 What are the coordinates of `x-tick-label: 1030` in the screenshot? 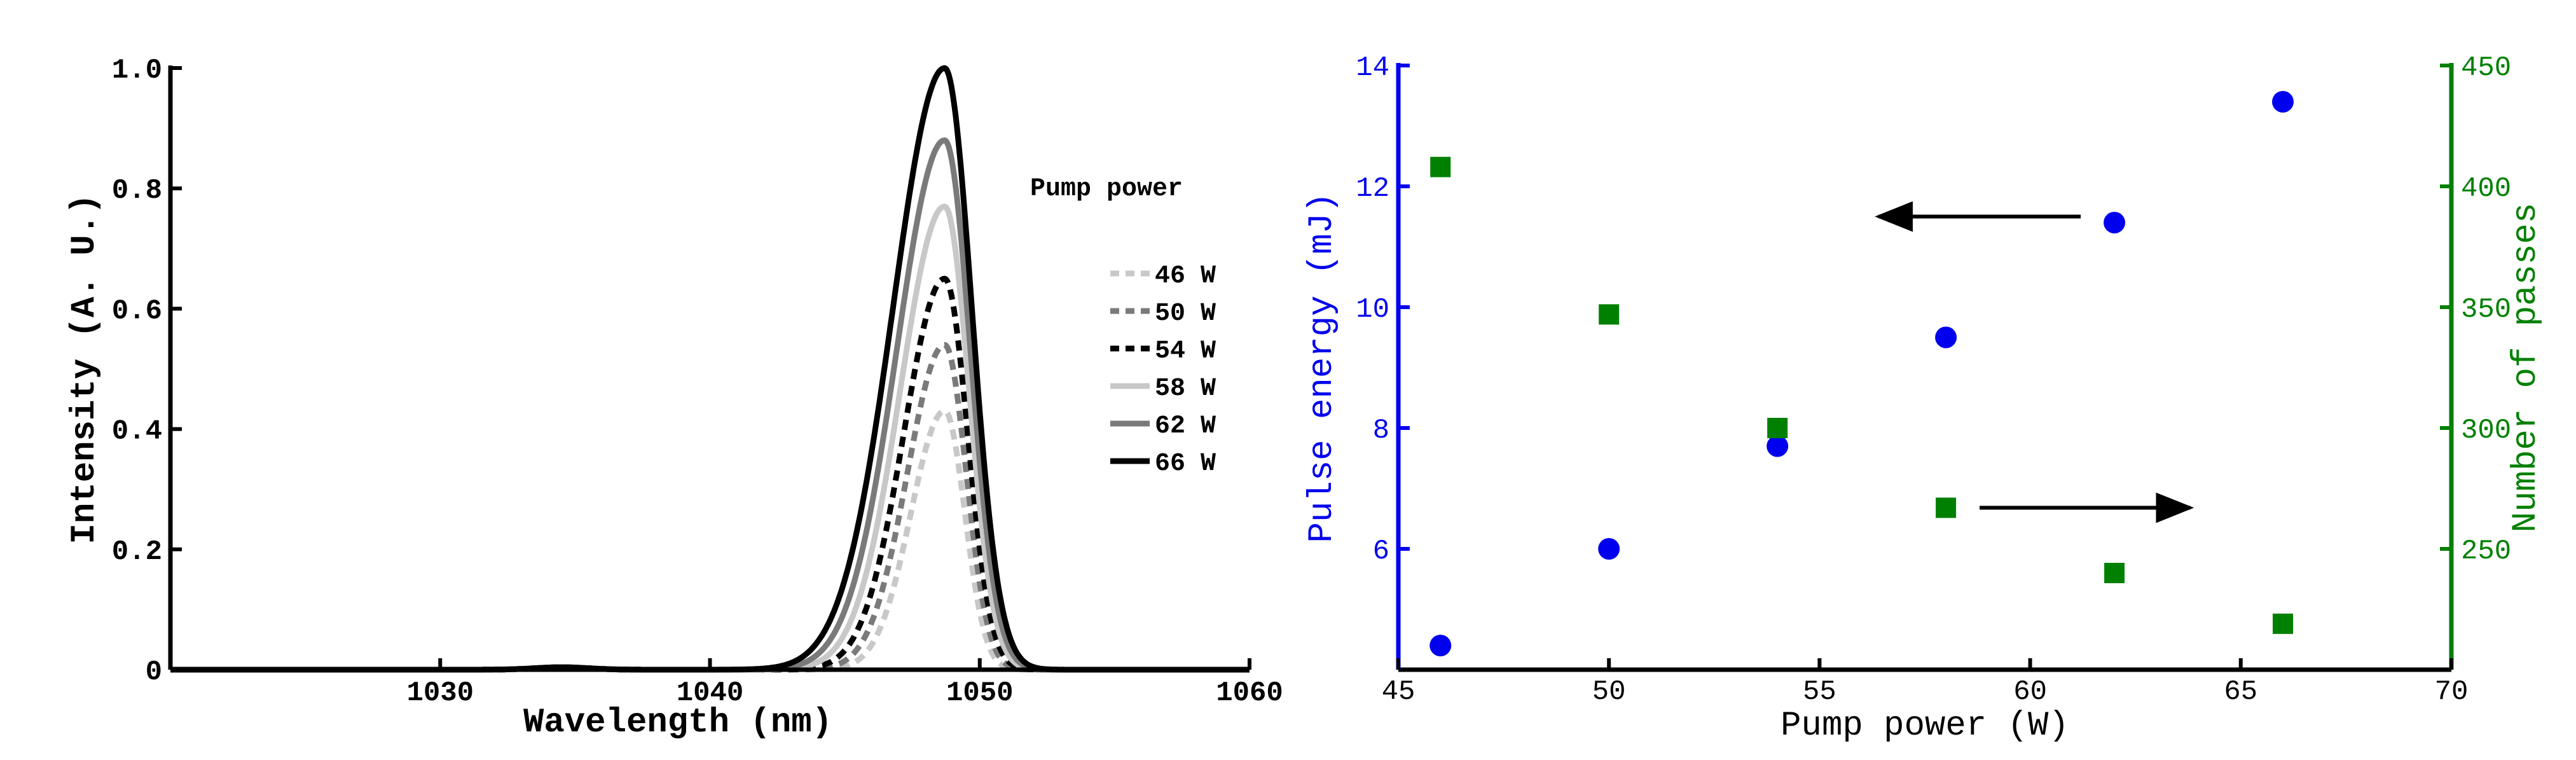 It's located at (440, 693).